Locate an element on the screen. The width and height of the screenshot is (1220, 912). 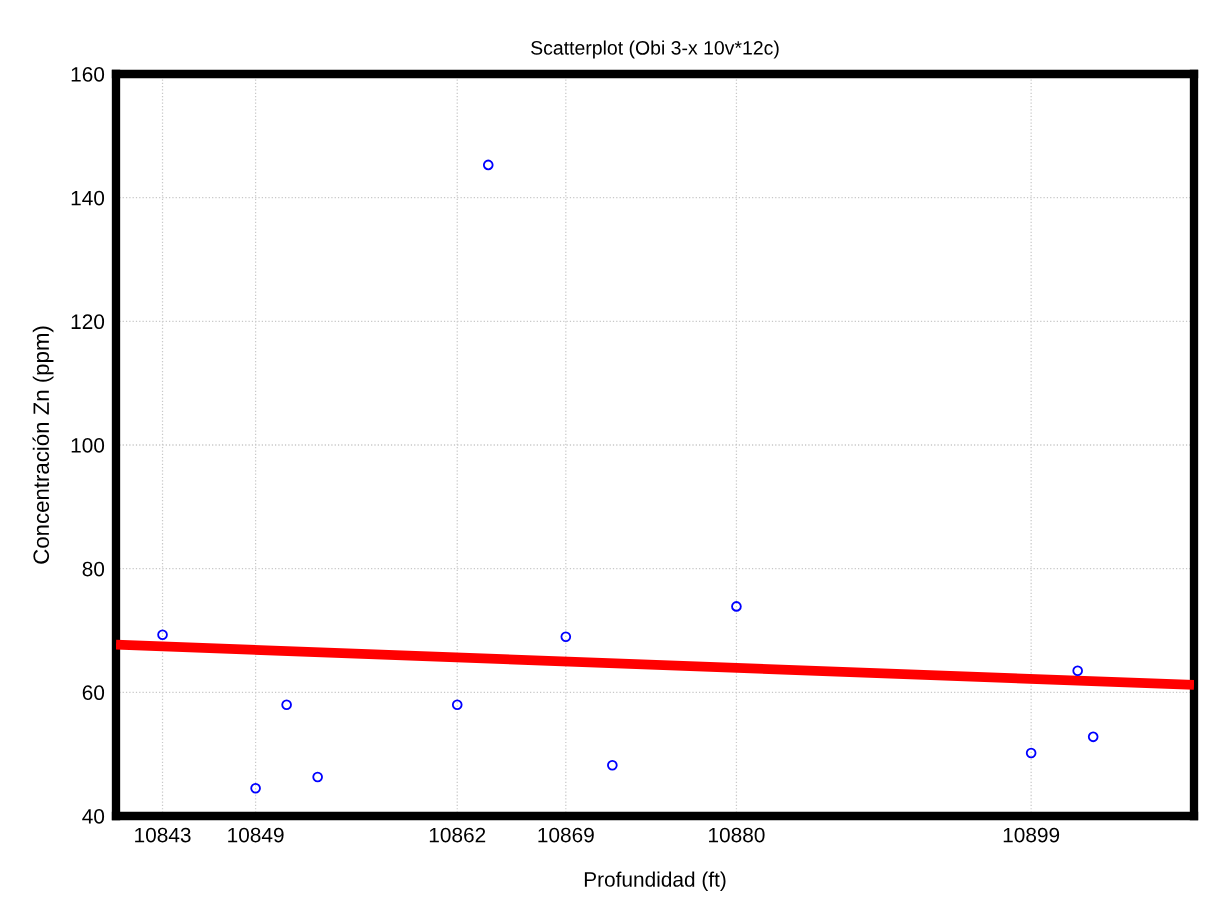
chart-title: Scatterplot (Obi 3-x 10v*12c) is located at coordinates (655, 49).